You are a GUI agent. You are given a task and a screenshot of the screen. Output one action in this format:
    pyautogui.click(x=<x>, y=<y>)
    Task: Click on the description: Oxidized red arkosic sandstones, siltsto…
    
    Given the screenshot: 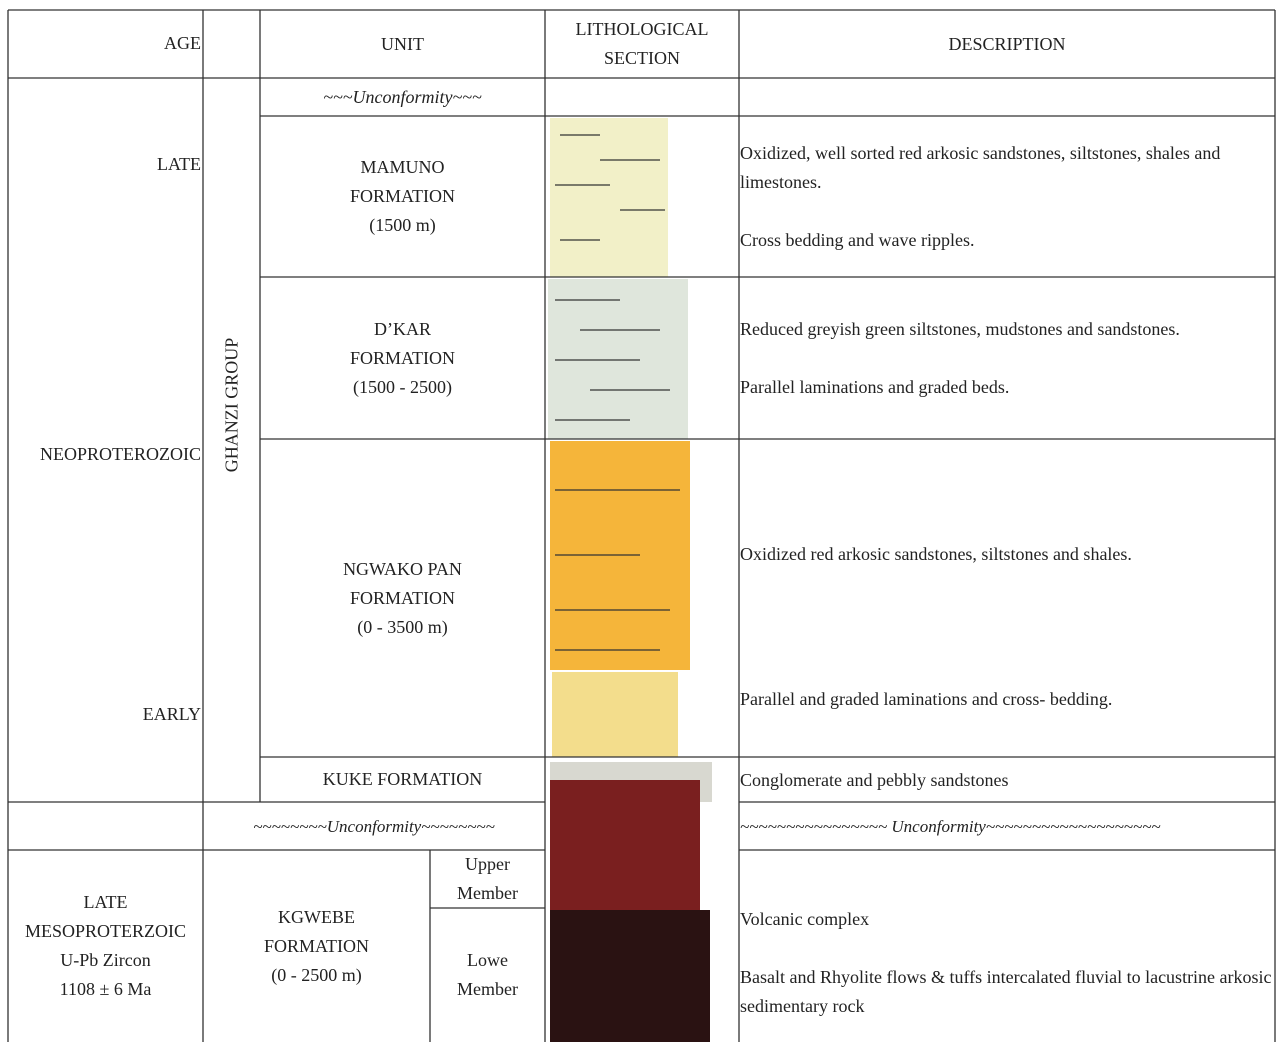 What is the action you would take?
    pyautogui.click(x=936, y=554)
    